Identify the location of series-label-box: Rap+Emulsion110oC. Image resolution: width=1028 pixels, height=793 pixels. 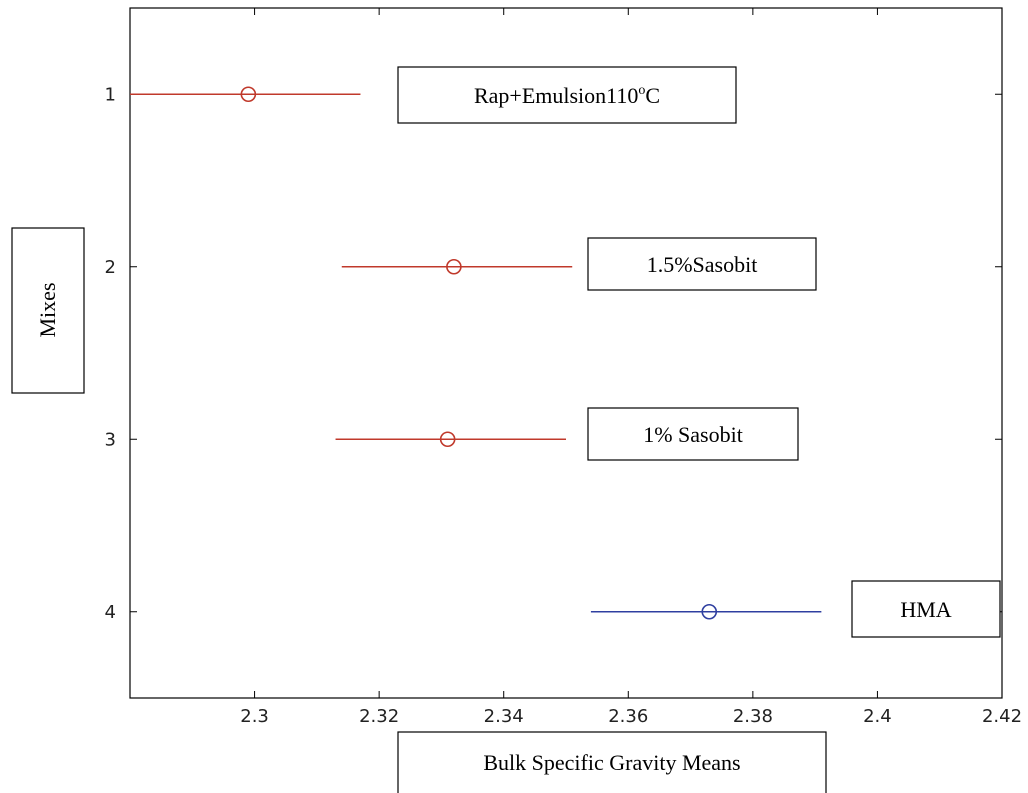
(567, 95).